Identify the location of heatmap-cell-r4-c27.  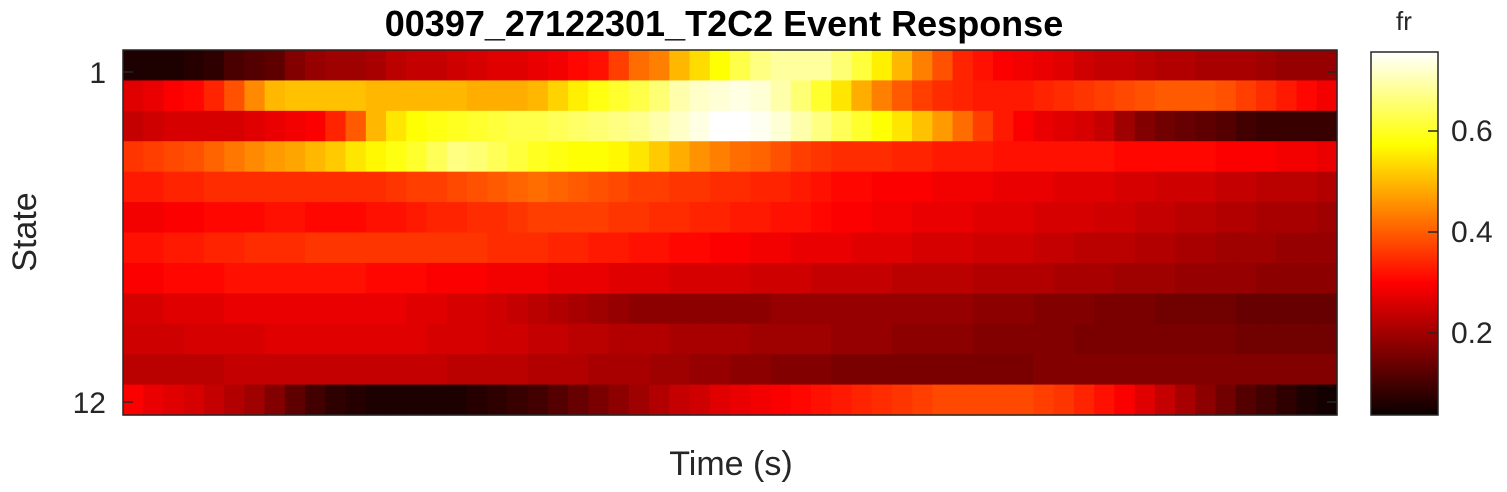
(659, 157).